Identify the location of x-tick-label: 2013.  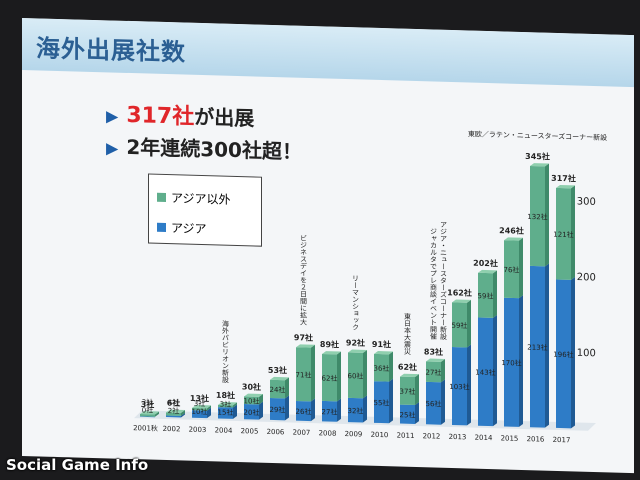
(458, 437).